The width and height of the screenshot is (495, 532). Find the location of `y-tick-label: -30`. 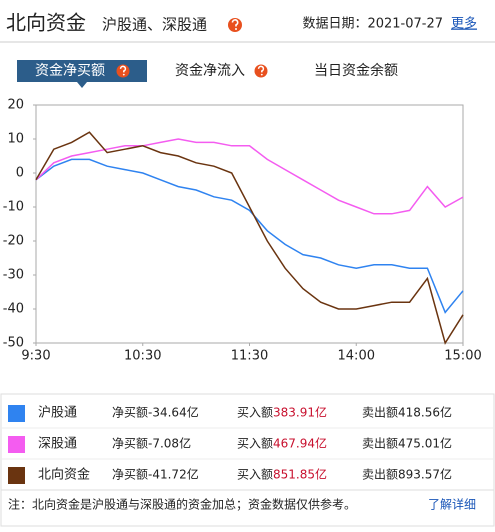

y-tick-label: -30 is located at coordinates (13, 275).